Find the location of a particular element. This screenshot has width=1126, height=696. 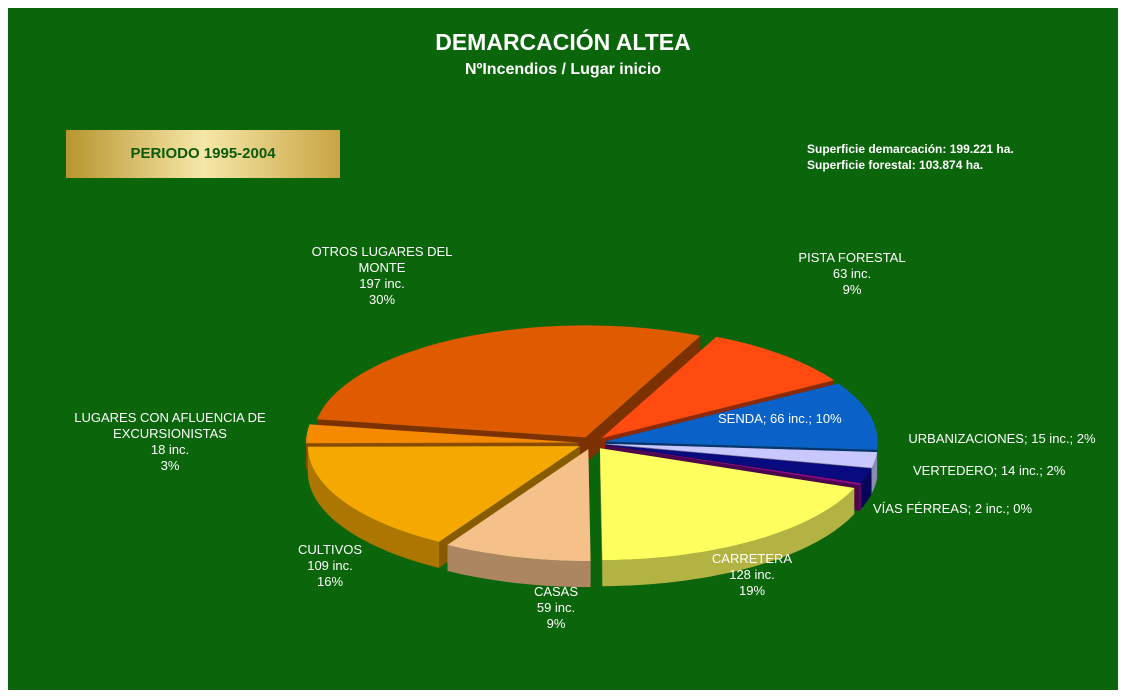

value-label: 63 inc. is located at coordinates (852, 273).